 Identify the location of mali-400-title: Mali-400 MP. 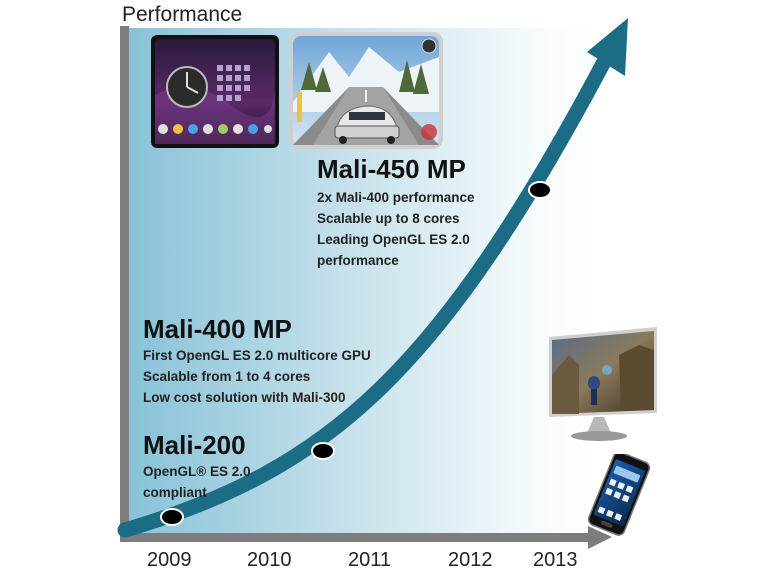
(217, 329).